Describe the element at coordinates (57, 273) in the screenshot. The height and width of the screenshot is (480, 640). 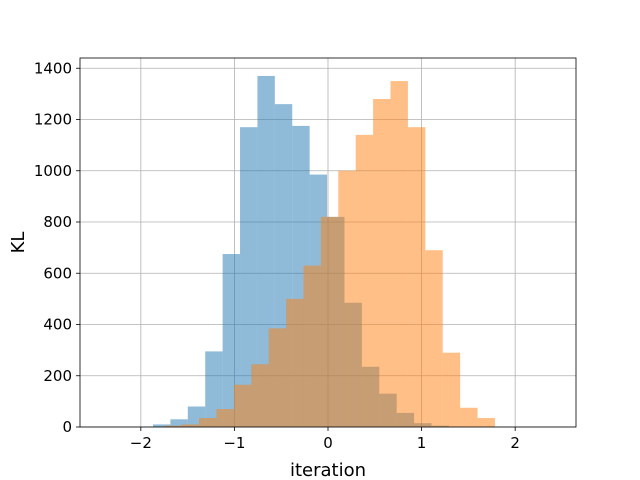
I see `y-tick-label: 600` at that location.